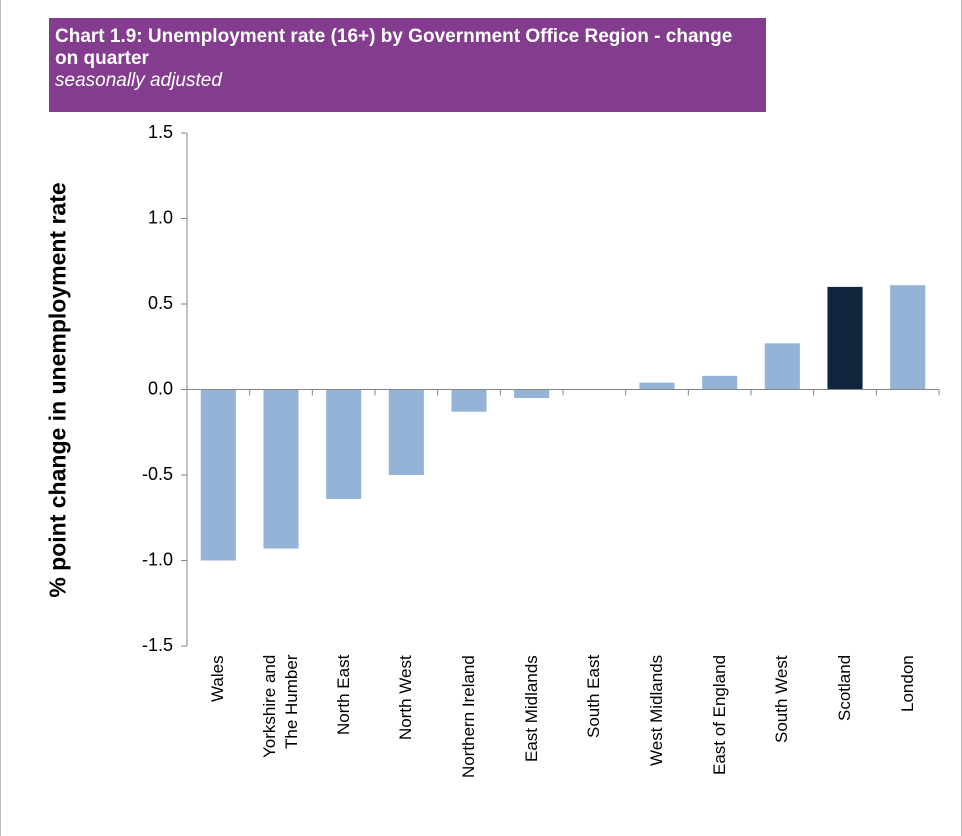 The width and height of the screenshot is (962, 836). Describe the element at coordinates (280, 707) in the screenshot. I see `x-tick-label: Yorkshire and The Humber` at that location.